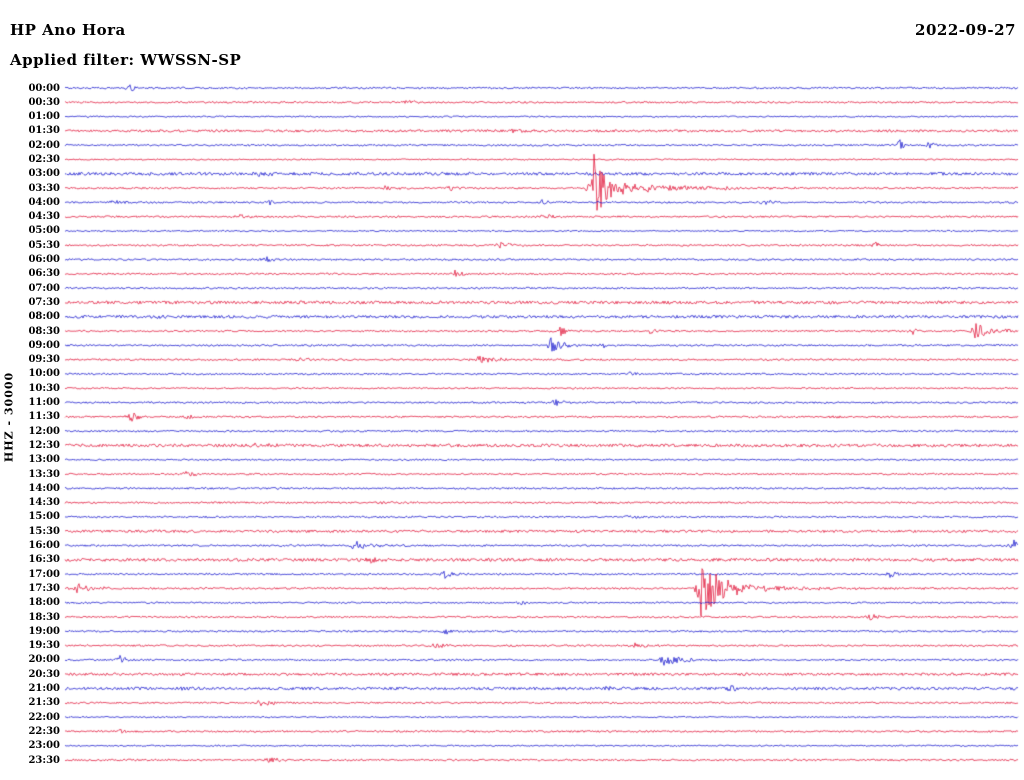  Describe the element at coordinates (44, 717) in the screenshot. I see `time-label: 22:00` at that location.